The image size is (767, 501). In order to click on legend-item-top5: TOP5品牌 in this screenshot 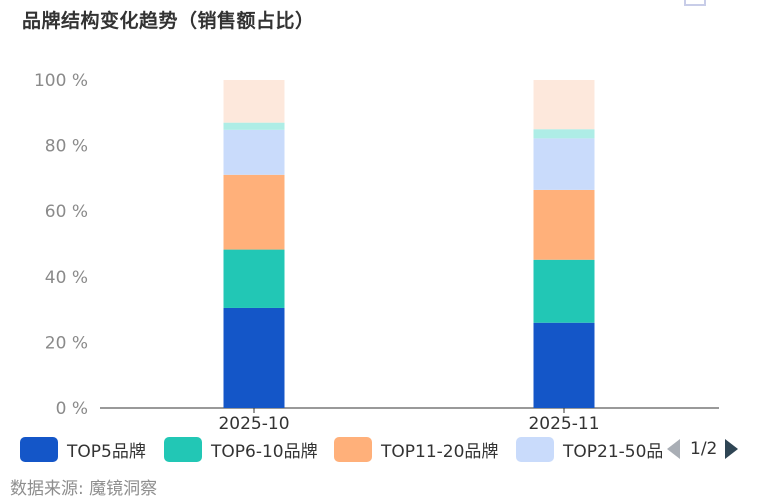, I will do `click(83, 449)`.